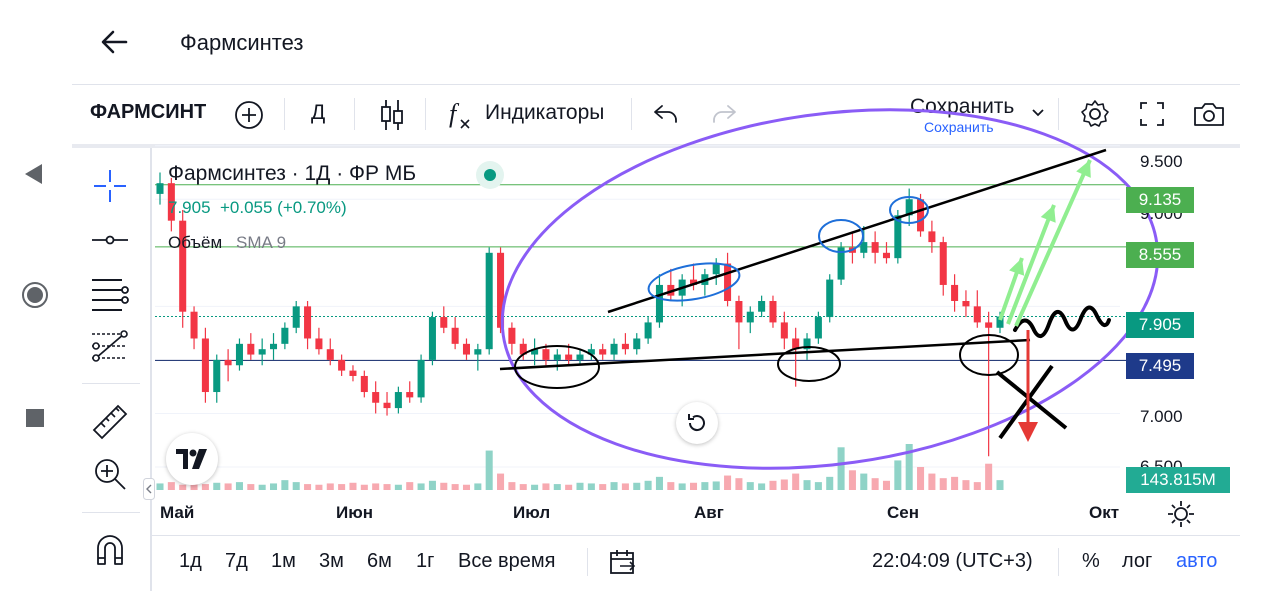  Describe the element at coordinates (1038, 112) in the screenshot. I see `chevron-down-icon` at that location.